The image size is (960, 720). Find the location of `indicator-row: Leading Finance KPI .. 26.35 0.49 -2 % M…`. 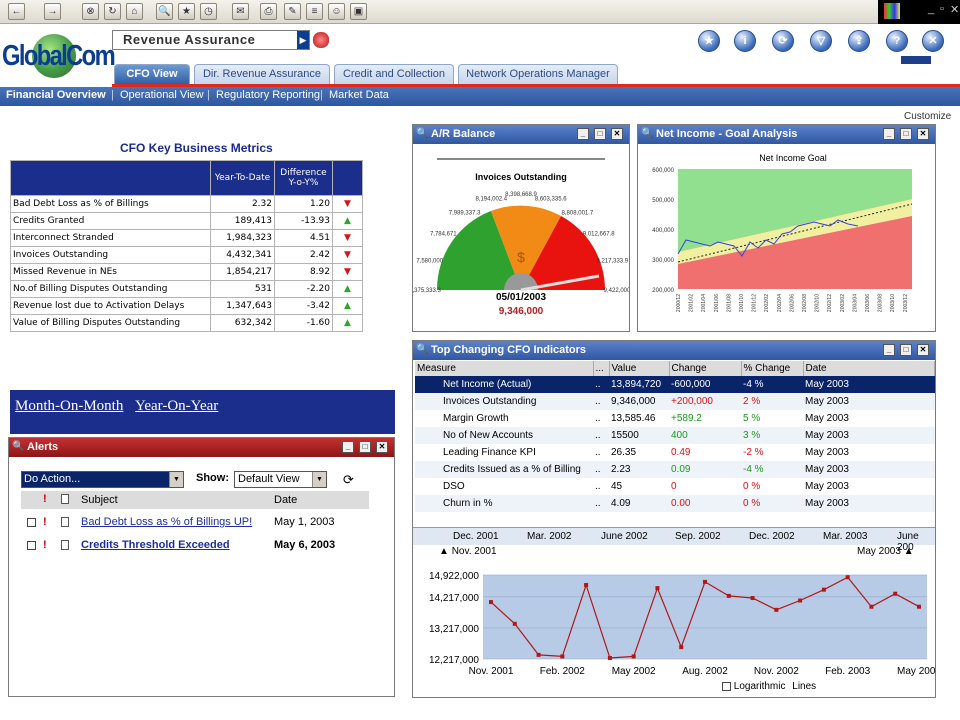

indicator-row: Leading Finance KPI .. 26.35 0.49 -2 % M… is located at coordinates (675, 452).